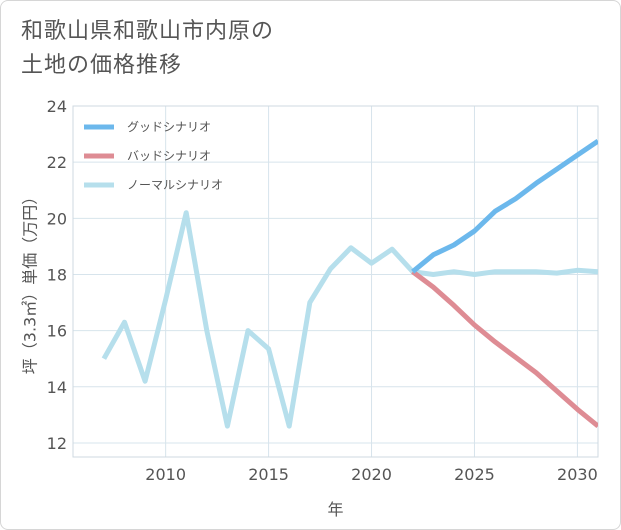 The width and height of the screenshot is (621, 530). I want to click on y-tick-label: 16, so click(57, 331).